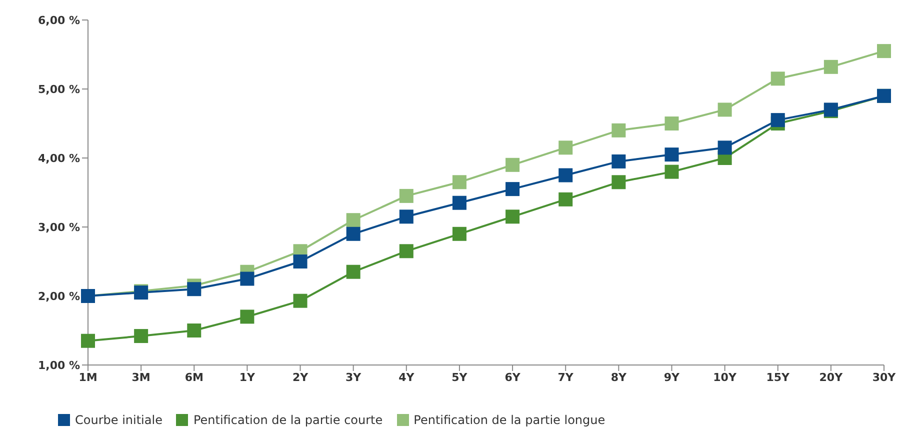  I want to click on legend-label: Pentification de la partie courte, so click(287, 420).